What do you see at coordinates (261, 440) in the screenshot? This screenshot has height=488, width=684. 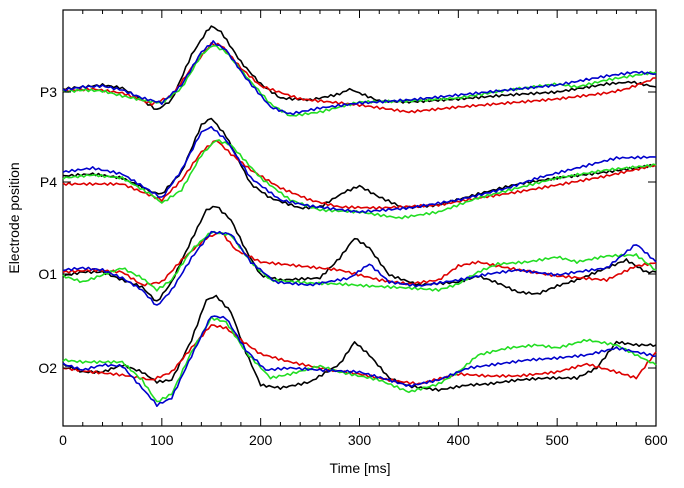 I see `x-tick-label-200: 200` at bounding box center [261, 440].